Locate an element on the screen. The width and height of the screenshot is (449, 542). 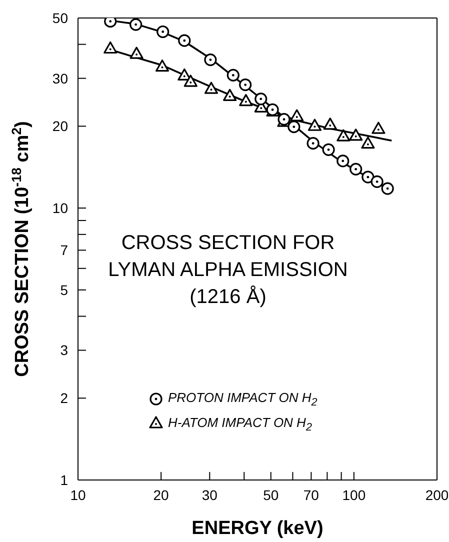
y-tick-label: 30 is located at coordinates (60, 78).